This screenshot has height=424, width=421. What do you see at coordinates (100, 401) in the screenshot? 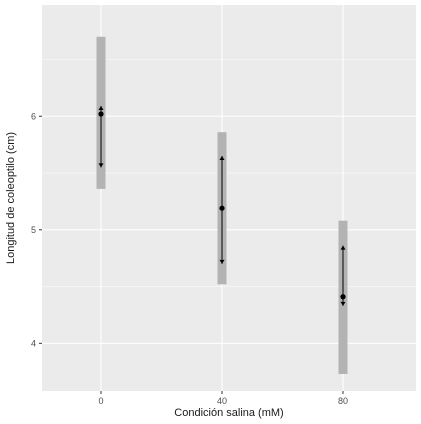
I see `x-tick-label: 0` at bounding box center [100, 401].